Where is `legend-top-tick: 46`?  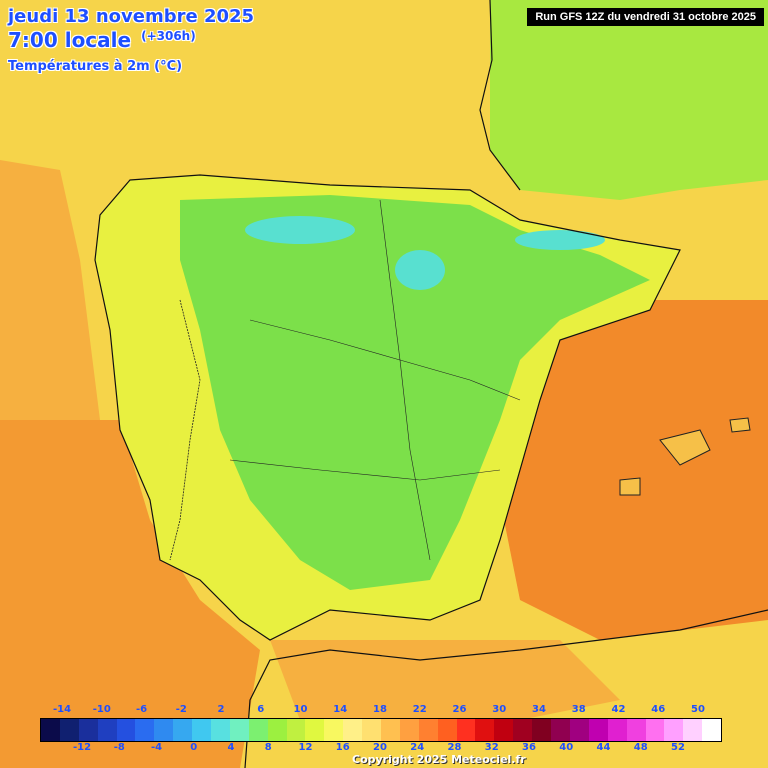 legend-top-tick: 46 is located at coordinates (658, 709).